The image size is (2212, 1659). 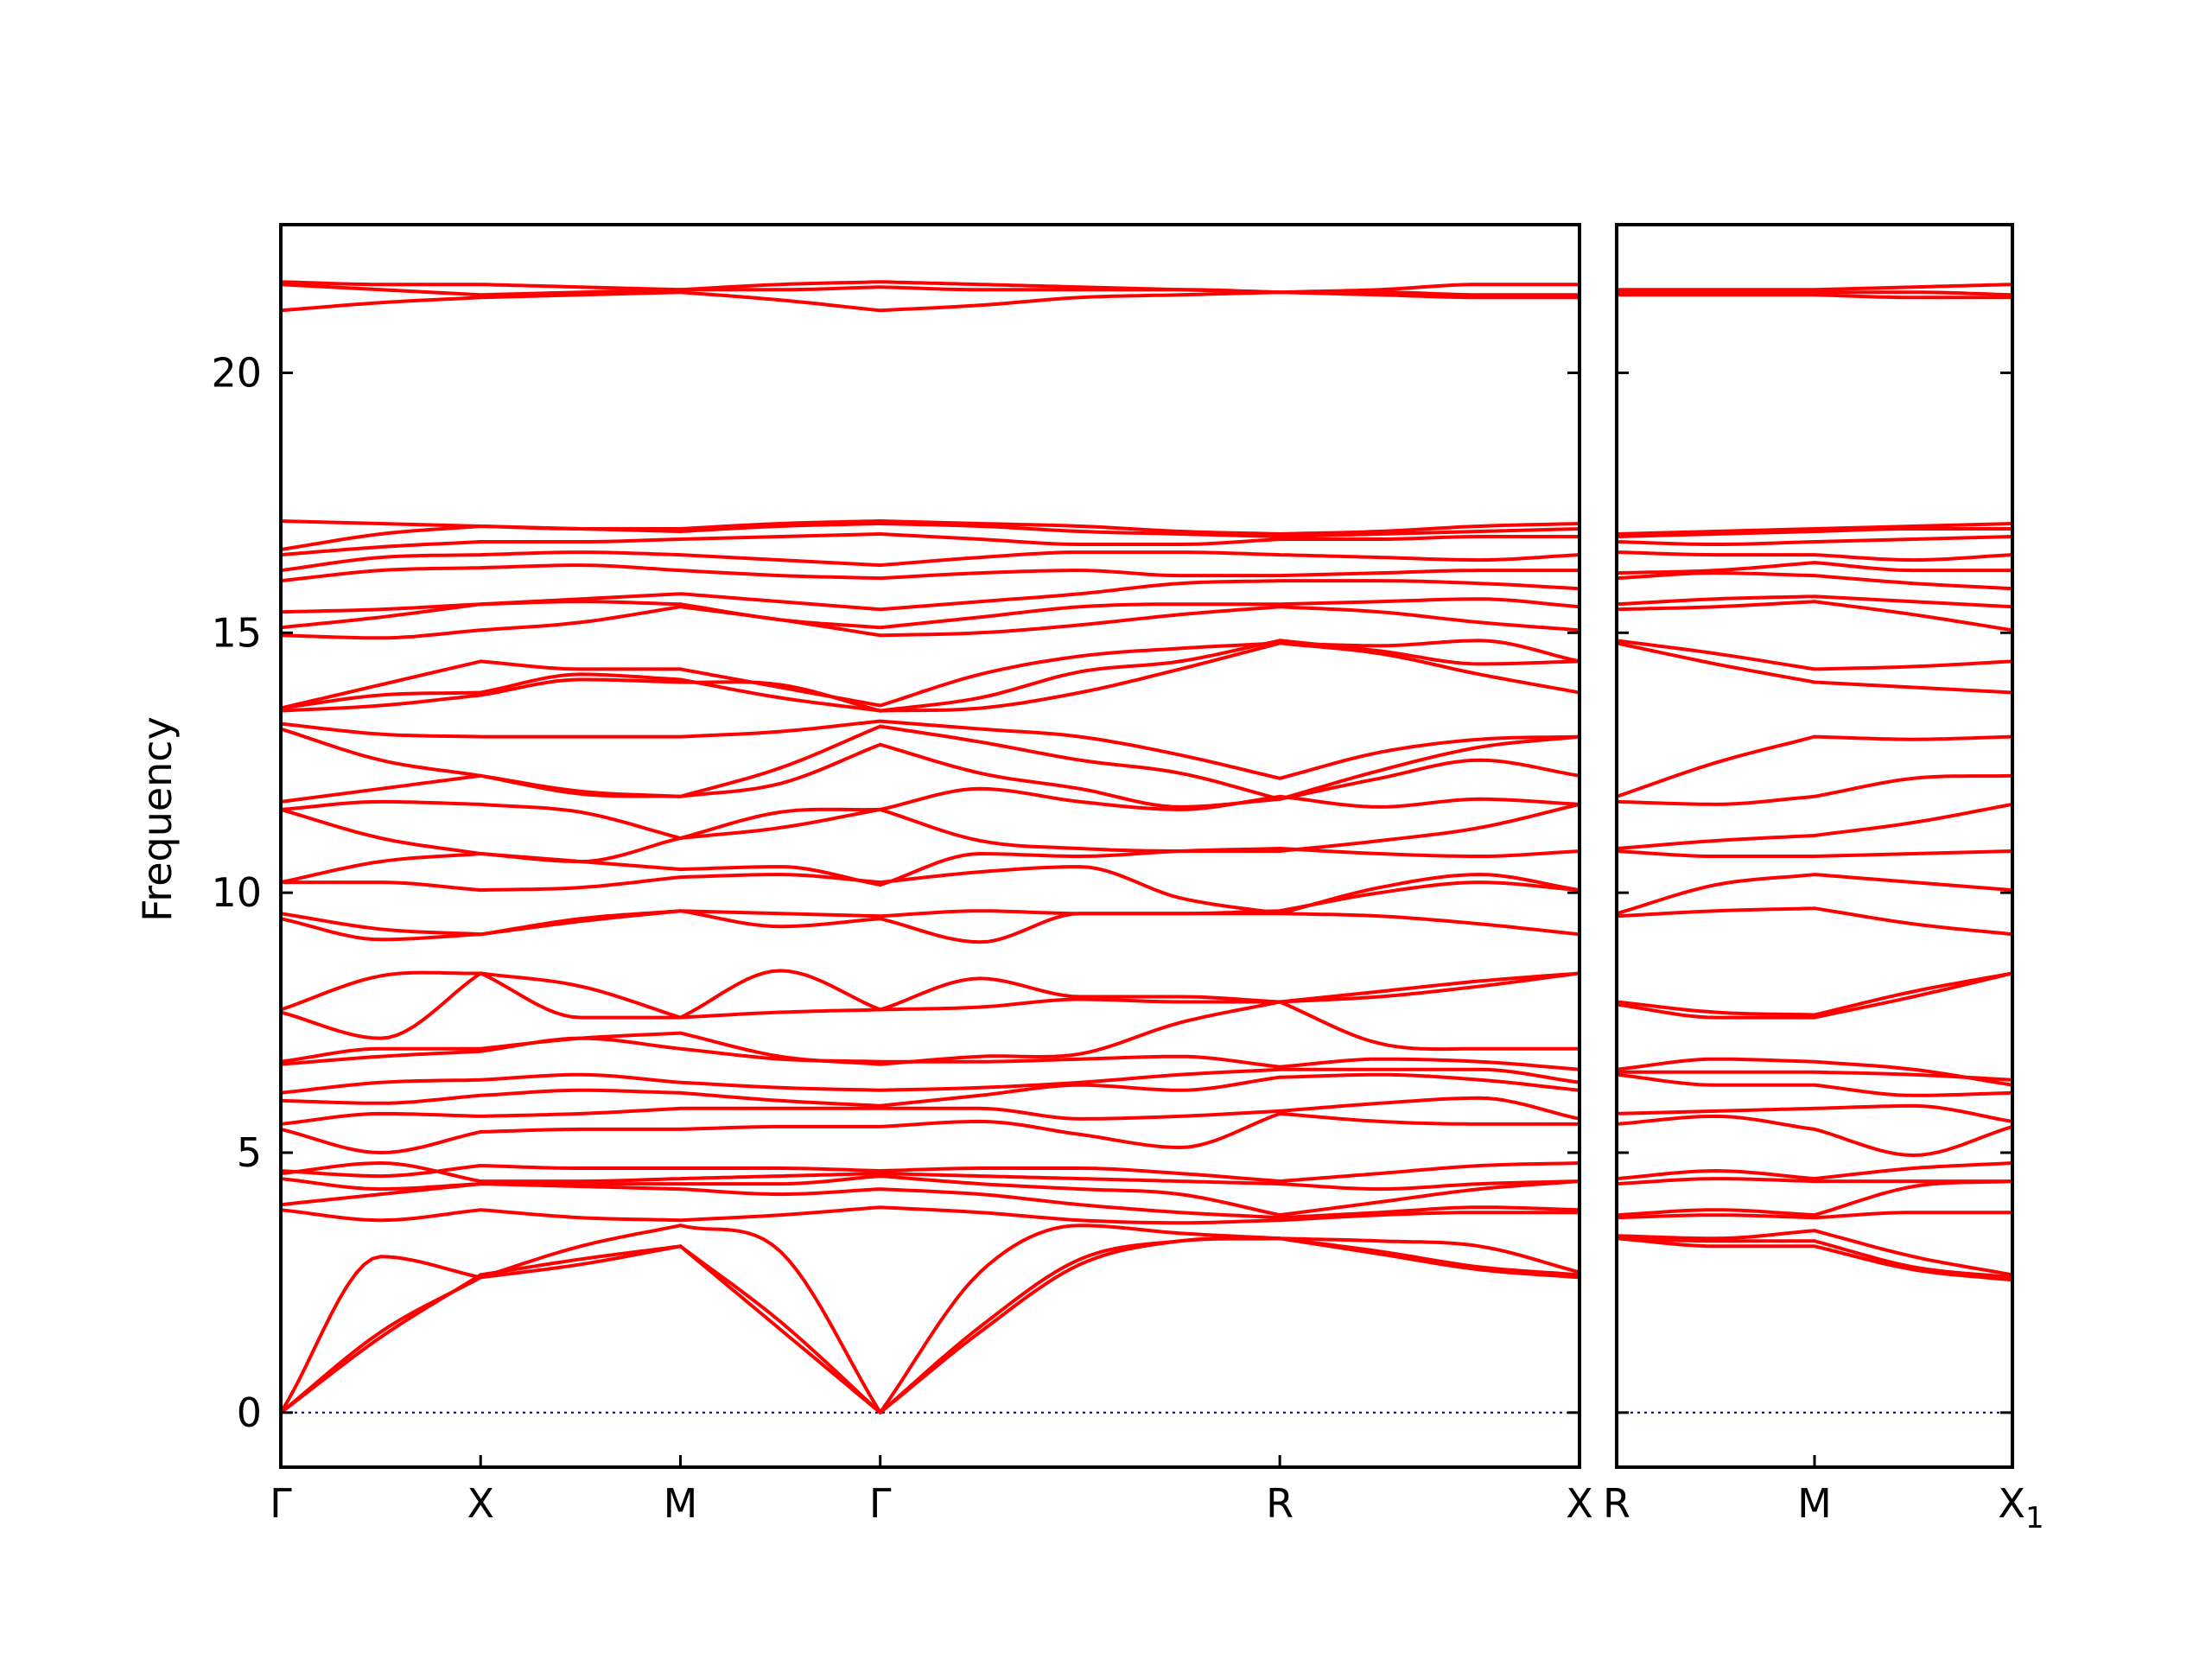 What do you see at coordinates (880, 1503) in the screenshot?
I see `left-xtick-label-3: Γ` at bounding box center [880, 1503].